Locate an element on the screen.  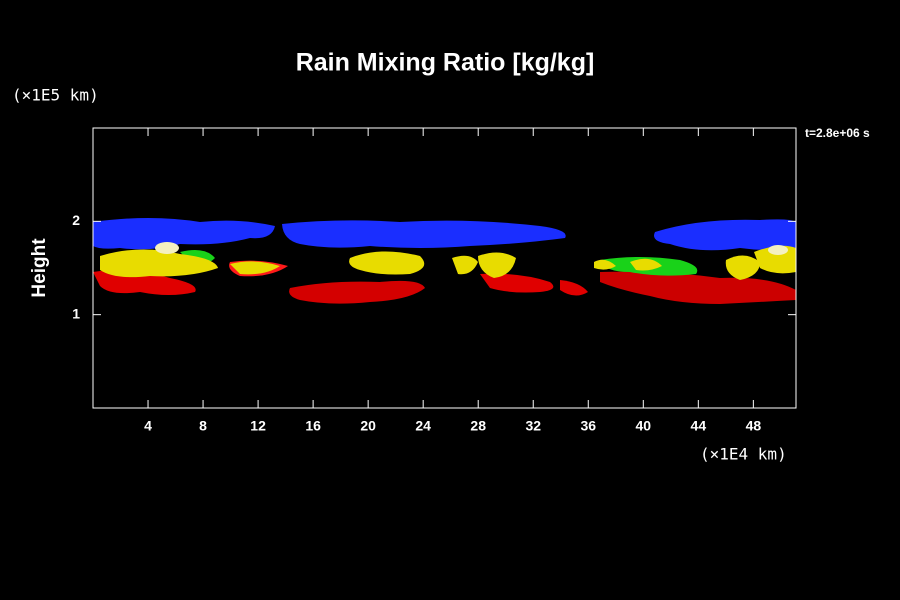
y-tick-label: 1 is located at coordinates (76, 313).